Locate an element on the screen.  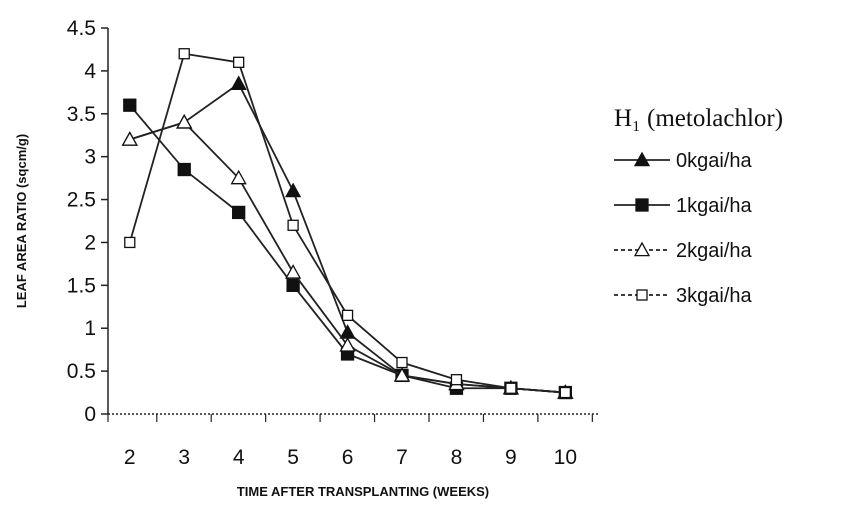
x-tick-label: 5 is located at coordinates (293, 457).